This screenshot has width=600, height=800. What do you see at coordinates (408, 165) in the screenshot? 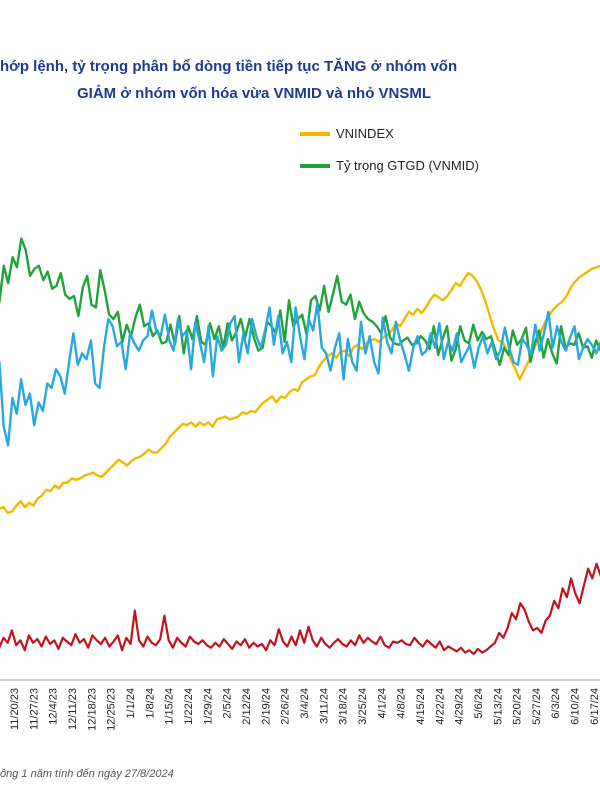
I see `legend-label-vnmid: Tỷ trọng GTGD (VNMID)` at bounding box center [408, 165].